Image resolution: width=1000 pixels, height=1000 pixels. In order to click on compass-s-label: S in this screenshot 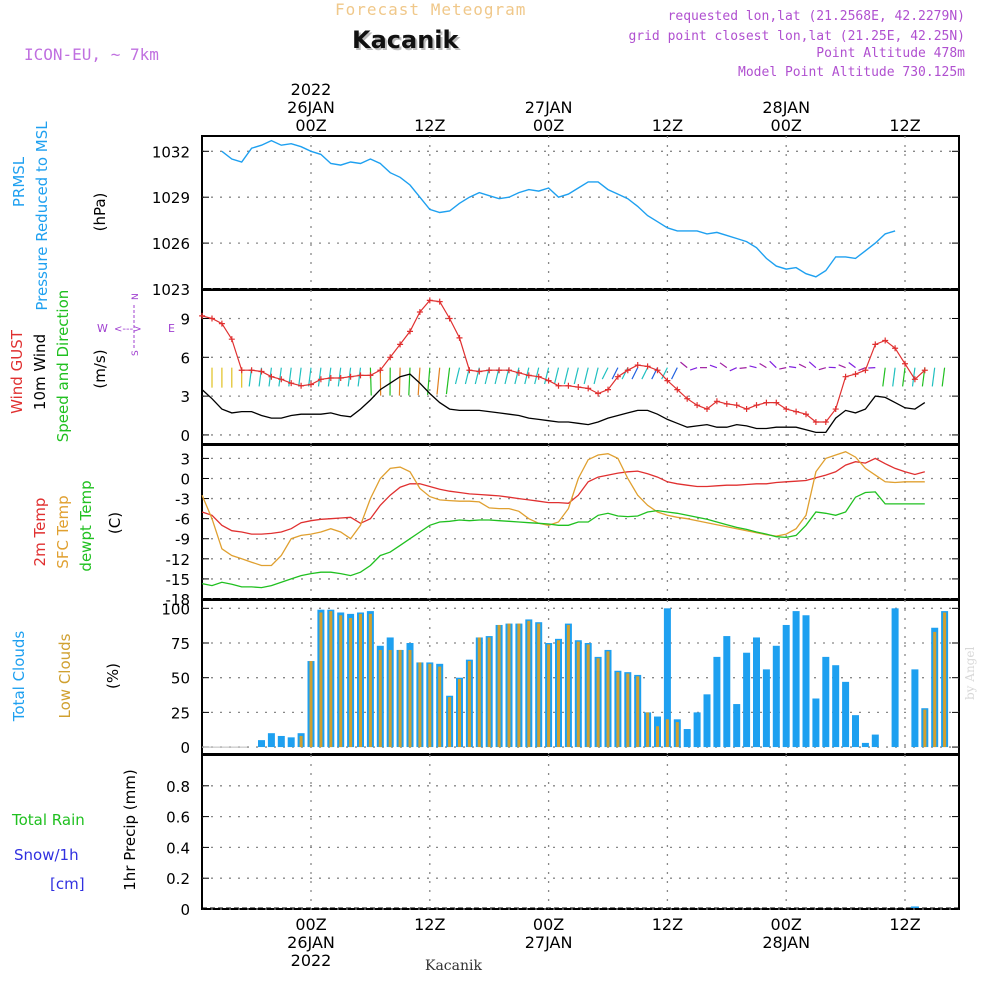, I will do `click(136, 353)`.